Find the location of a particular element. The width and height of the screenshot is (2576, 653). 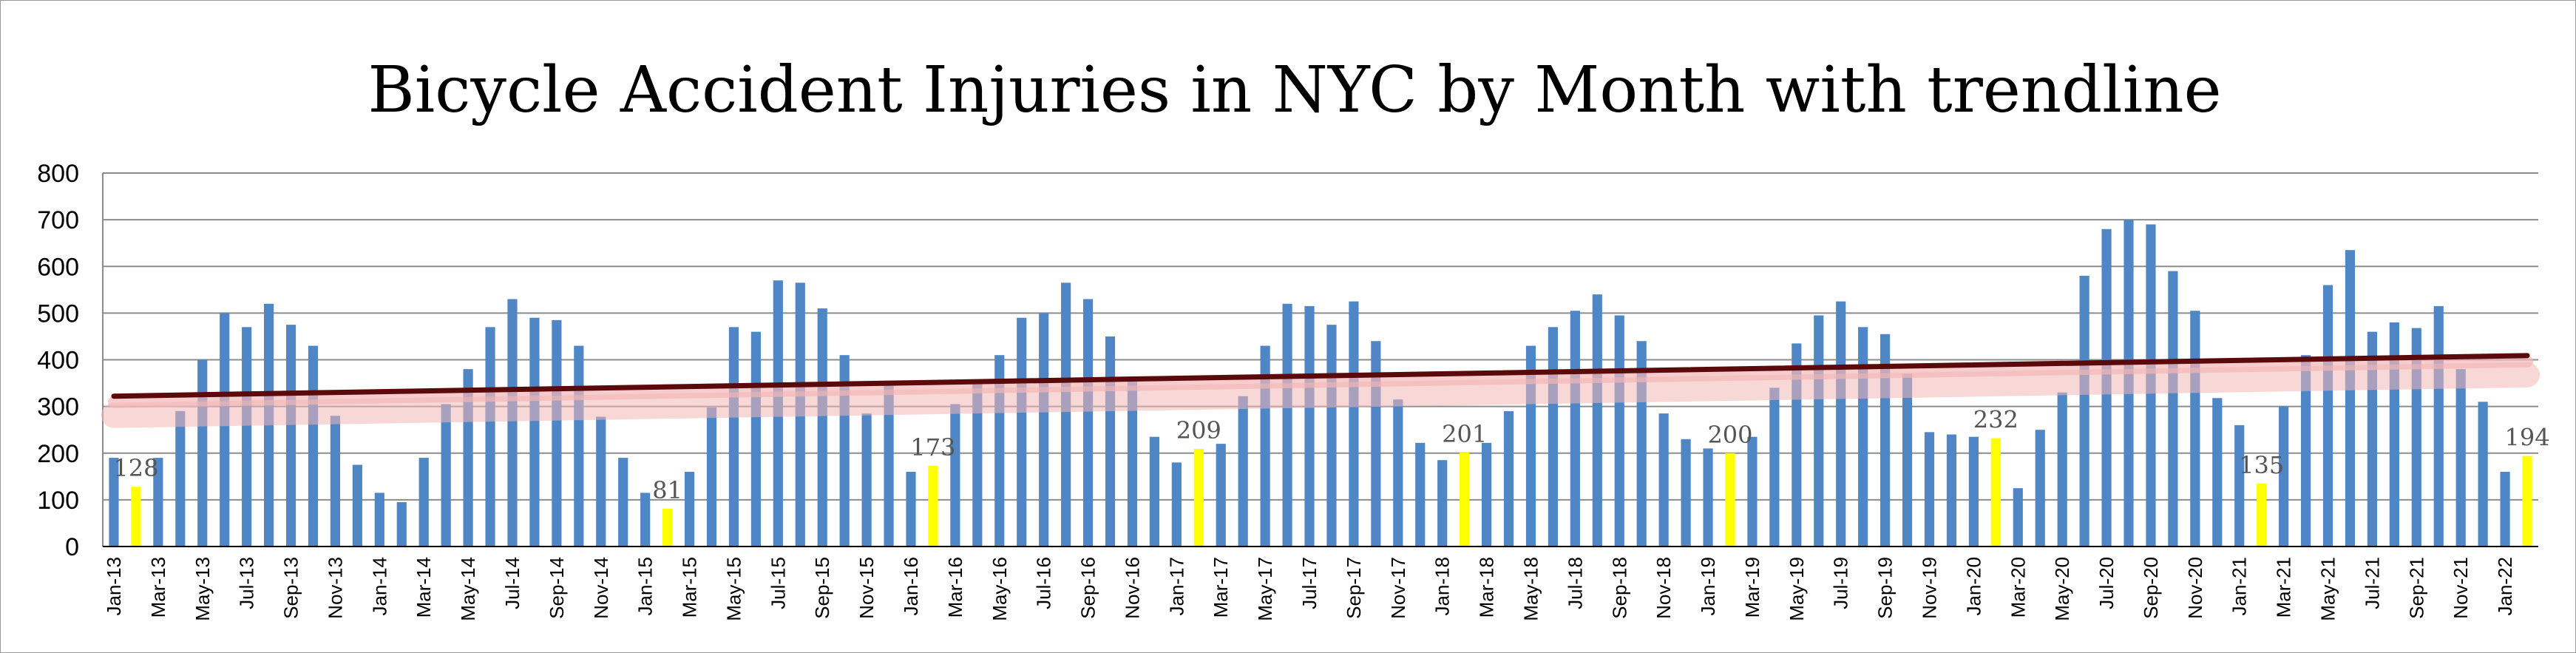

x-tick-label: Sep-21 is located at coordinates (2416, 588).